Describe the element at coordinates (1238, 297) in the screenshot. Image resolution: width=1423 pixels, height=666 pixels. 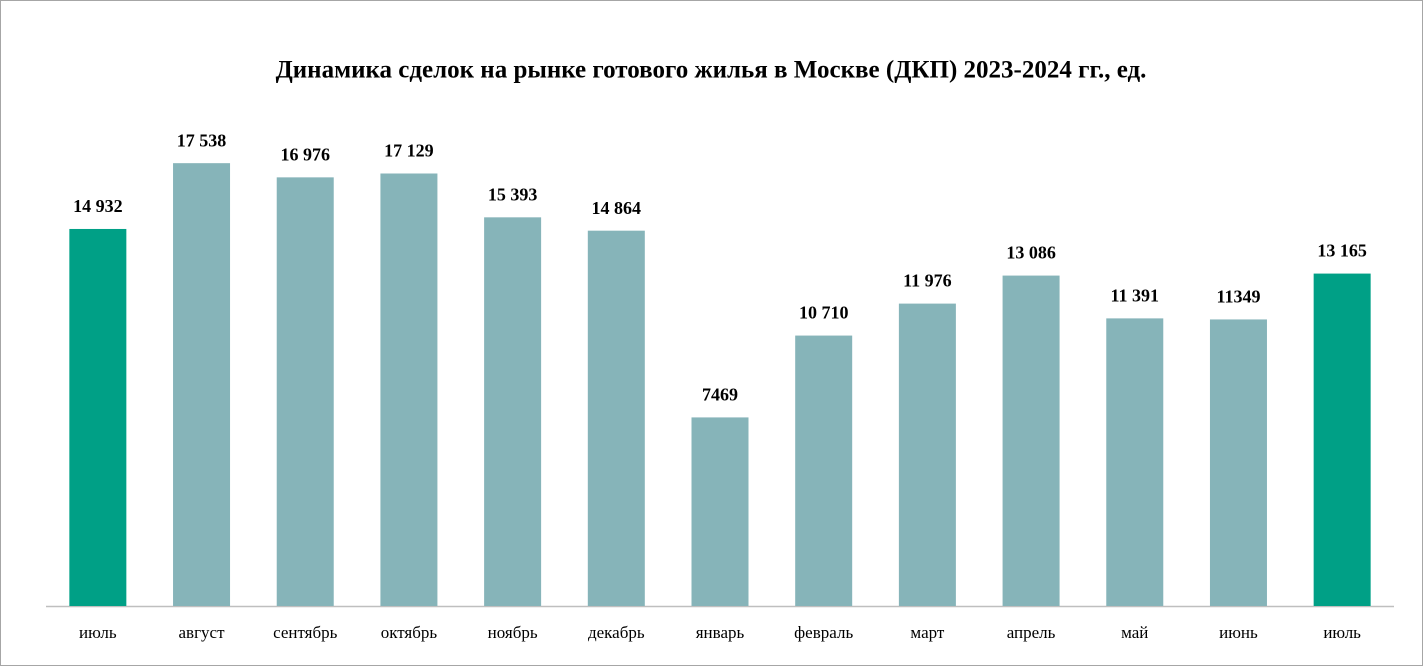
I see `value-label: 11349` at that location.